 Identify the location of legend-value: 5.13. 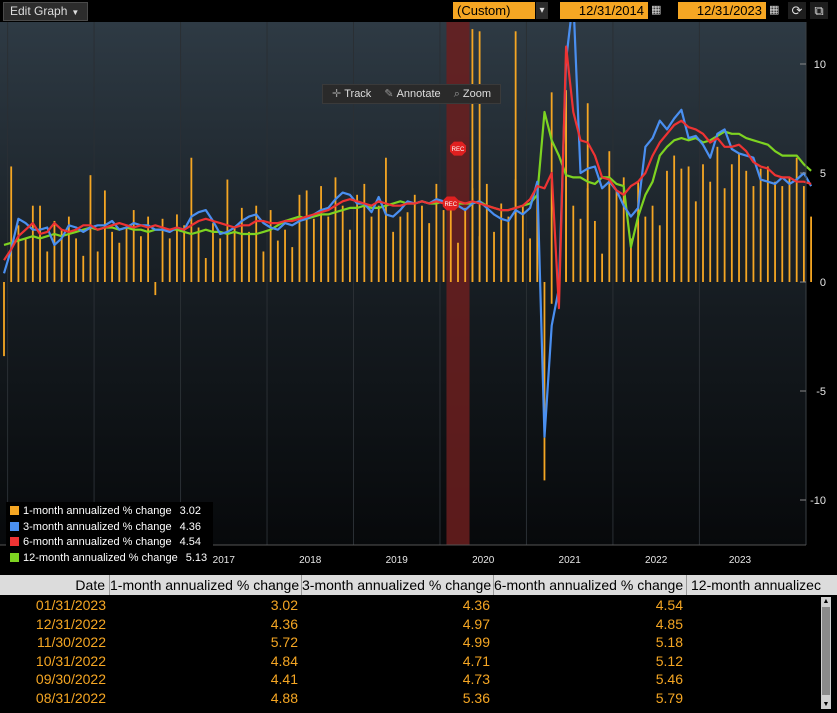
(196, 557).